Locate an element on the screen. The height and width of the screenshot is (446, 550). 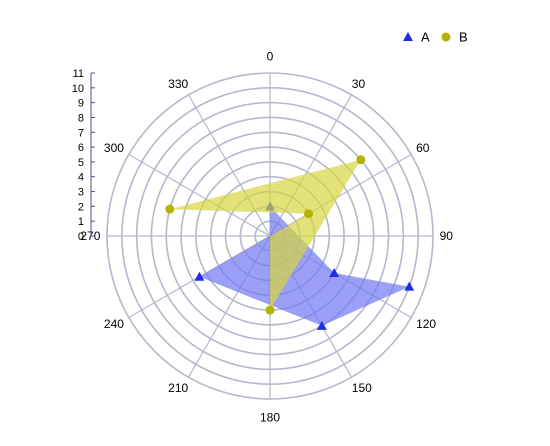
angular-tick-label: 150 is located at coordinates (362, 388).